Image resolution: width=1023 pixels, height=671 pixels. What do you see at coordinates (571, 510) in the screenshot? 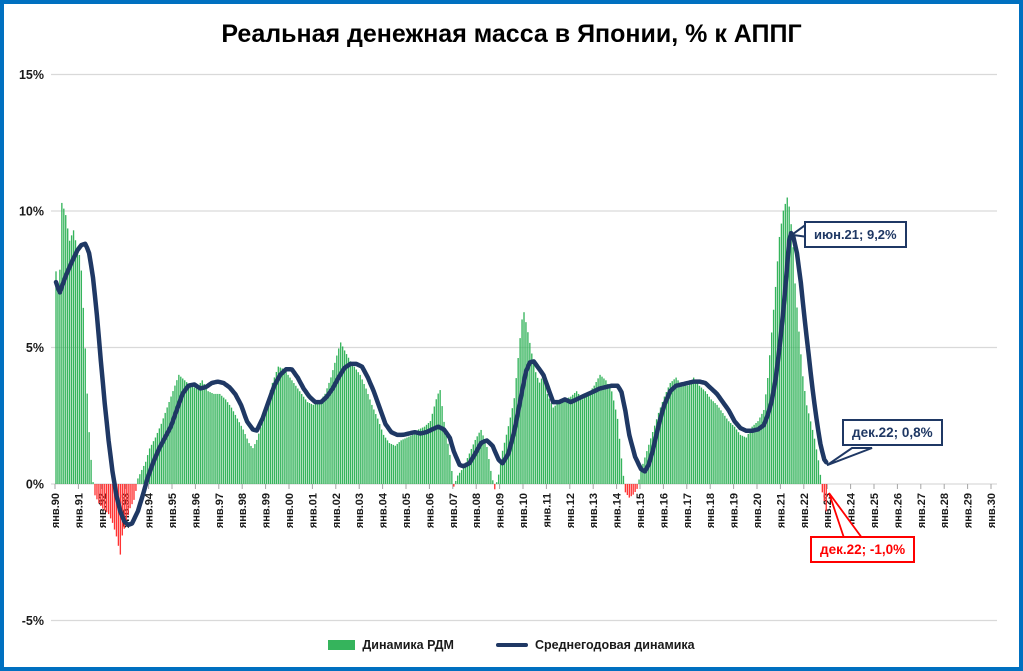
I see `x-axis-label: янв.12` at bounding box center [571, 510].